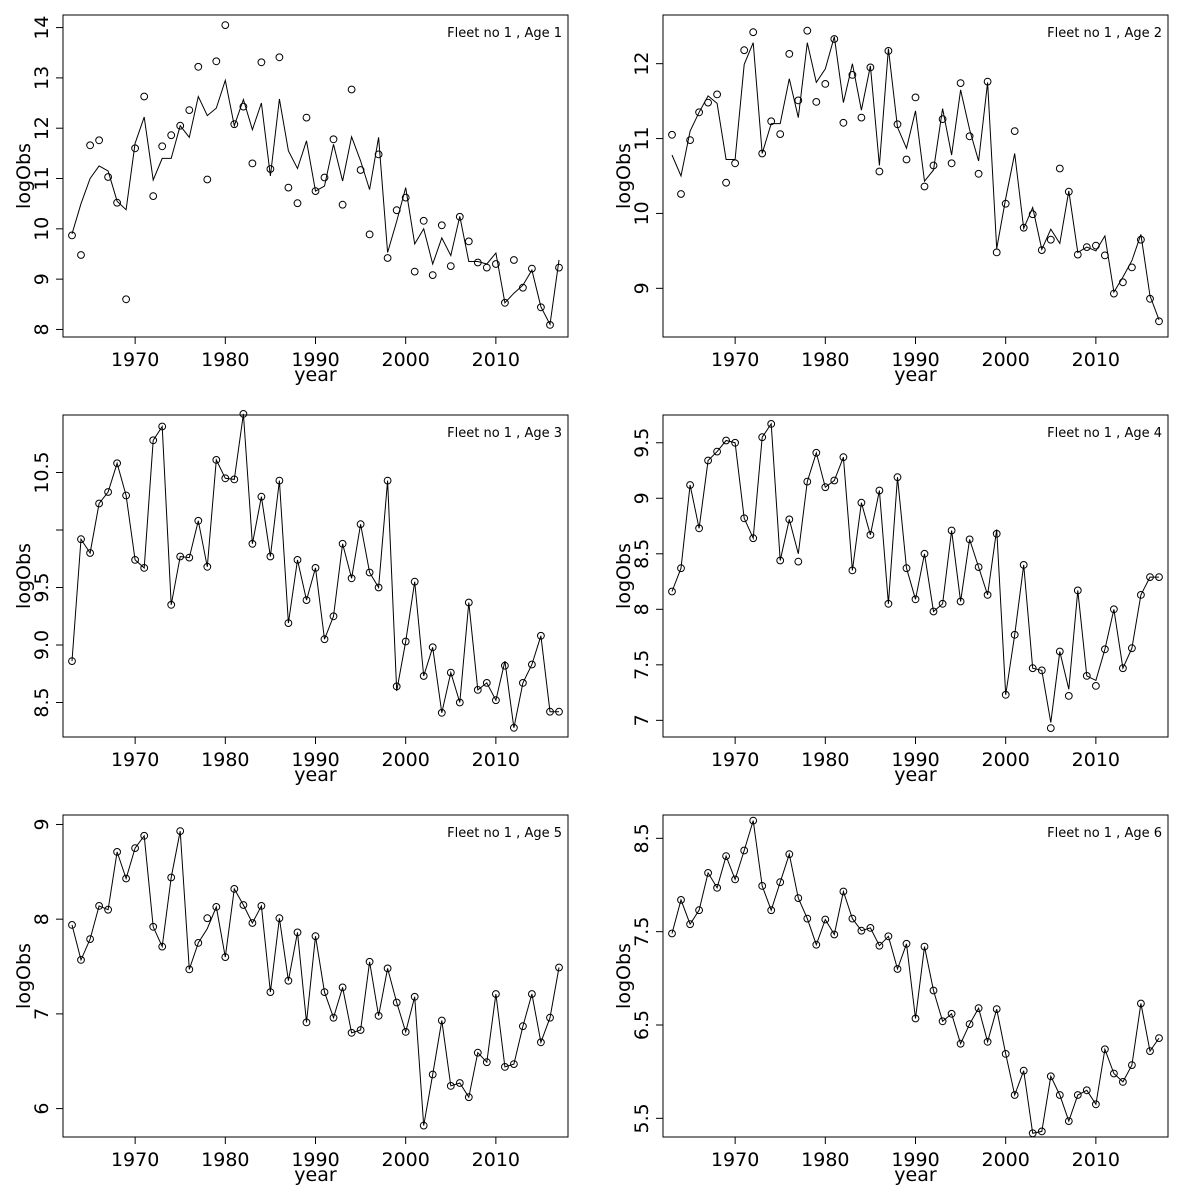  What do you see at coordinates (42, 472) in the screenshot?
I see `y-tick-label: 10.5` at bounding box center [42, 472].